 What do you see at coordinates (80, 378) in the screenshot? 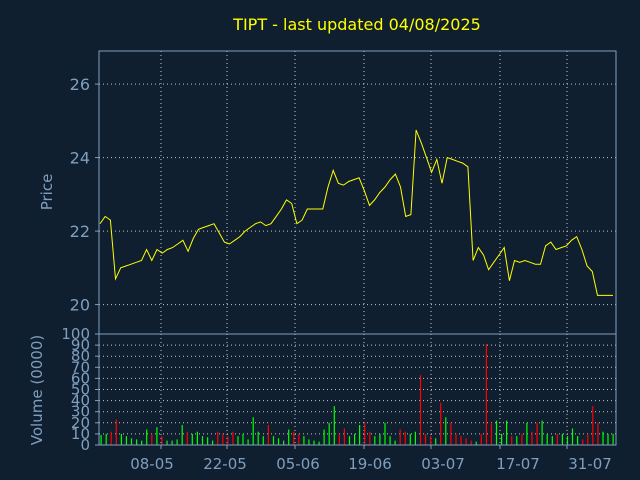
I see `volume-y-tick-label: 60` at bounding box center [80, 378].